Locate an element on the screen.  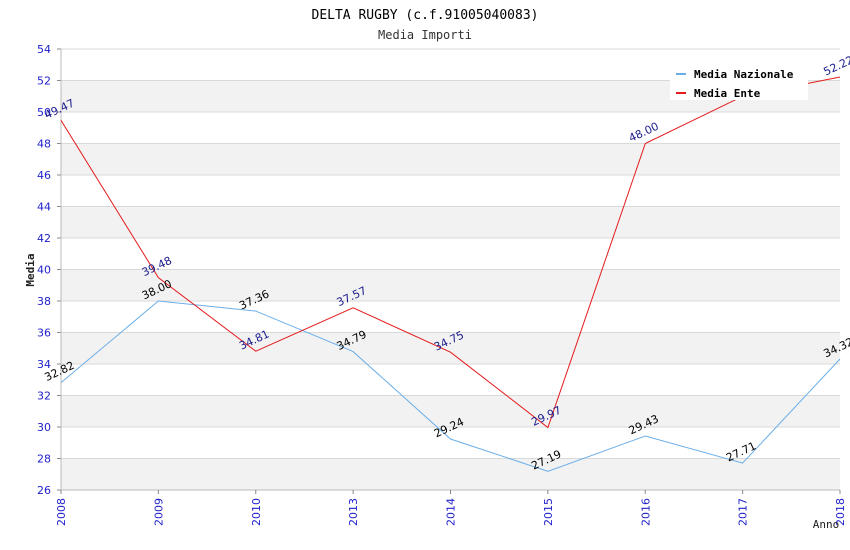
legend-label-media-nazionale: Media Nazionale is located at coordinates (744, 74).